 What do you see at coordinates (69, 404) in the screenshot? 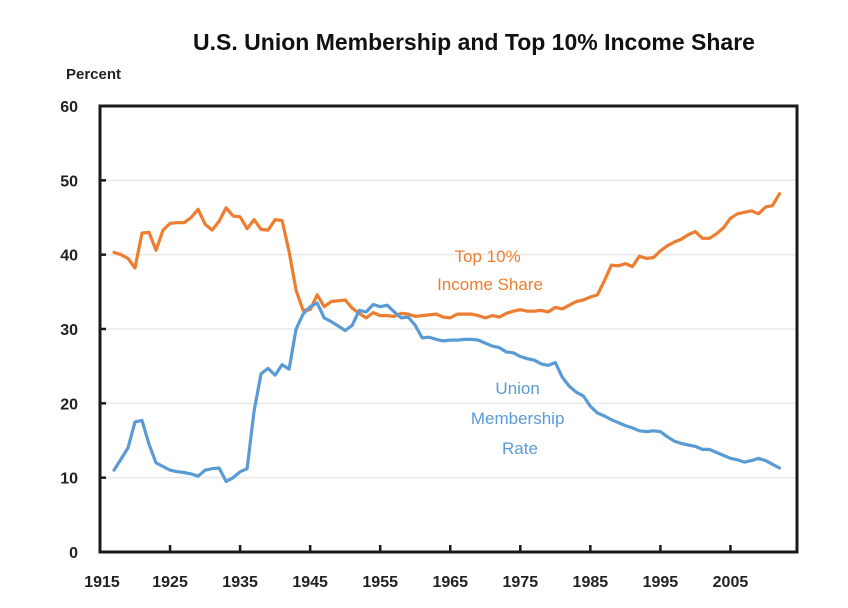
I see `y-tick-label-20: 20` at bounding box center [69, 404].